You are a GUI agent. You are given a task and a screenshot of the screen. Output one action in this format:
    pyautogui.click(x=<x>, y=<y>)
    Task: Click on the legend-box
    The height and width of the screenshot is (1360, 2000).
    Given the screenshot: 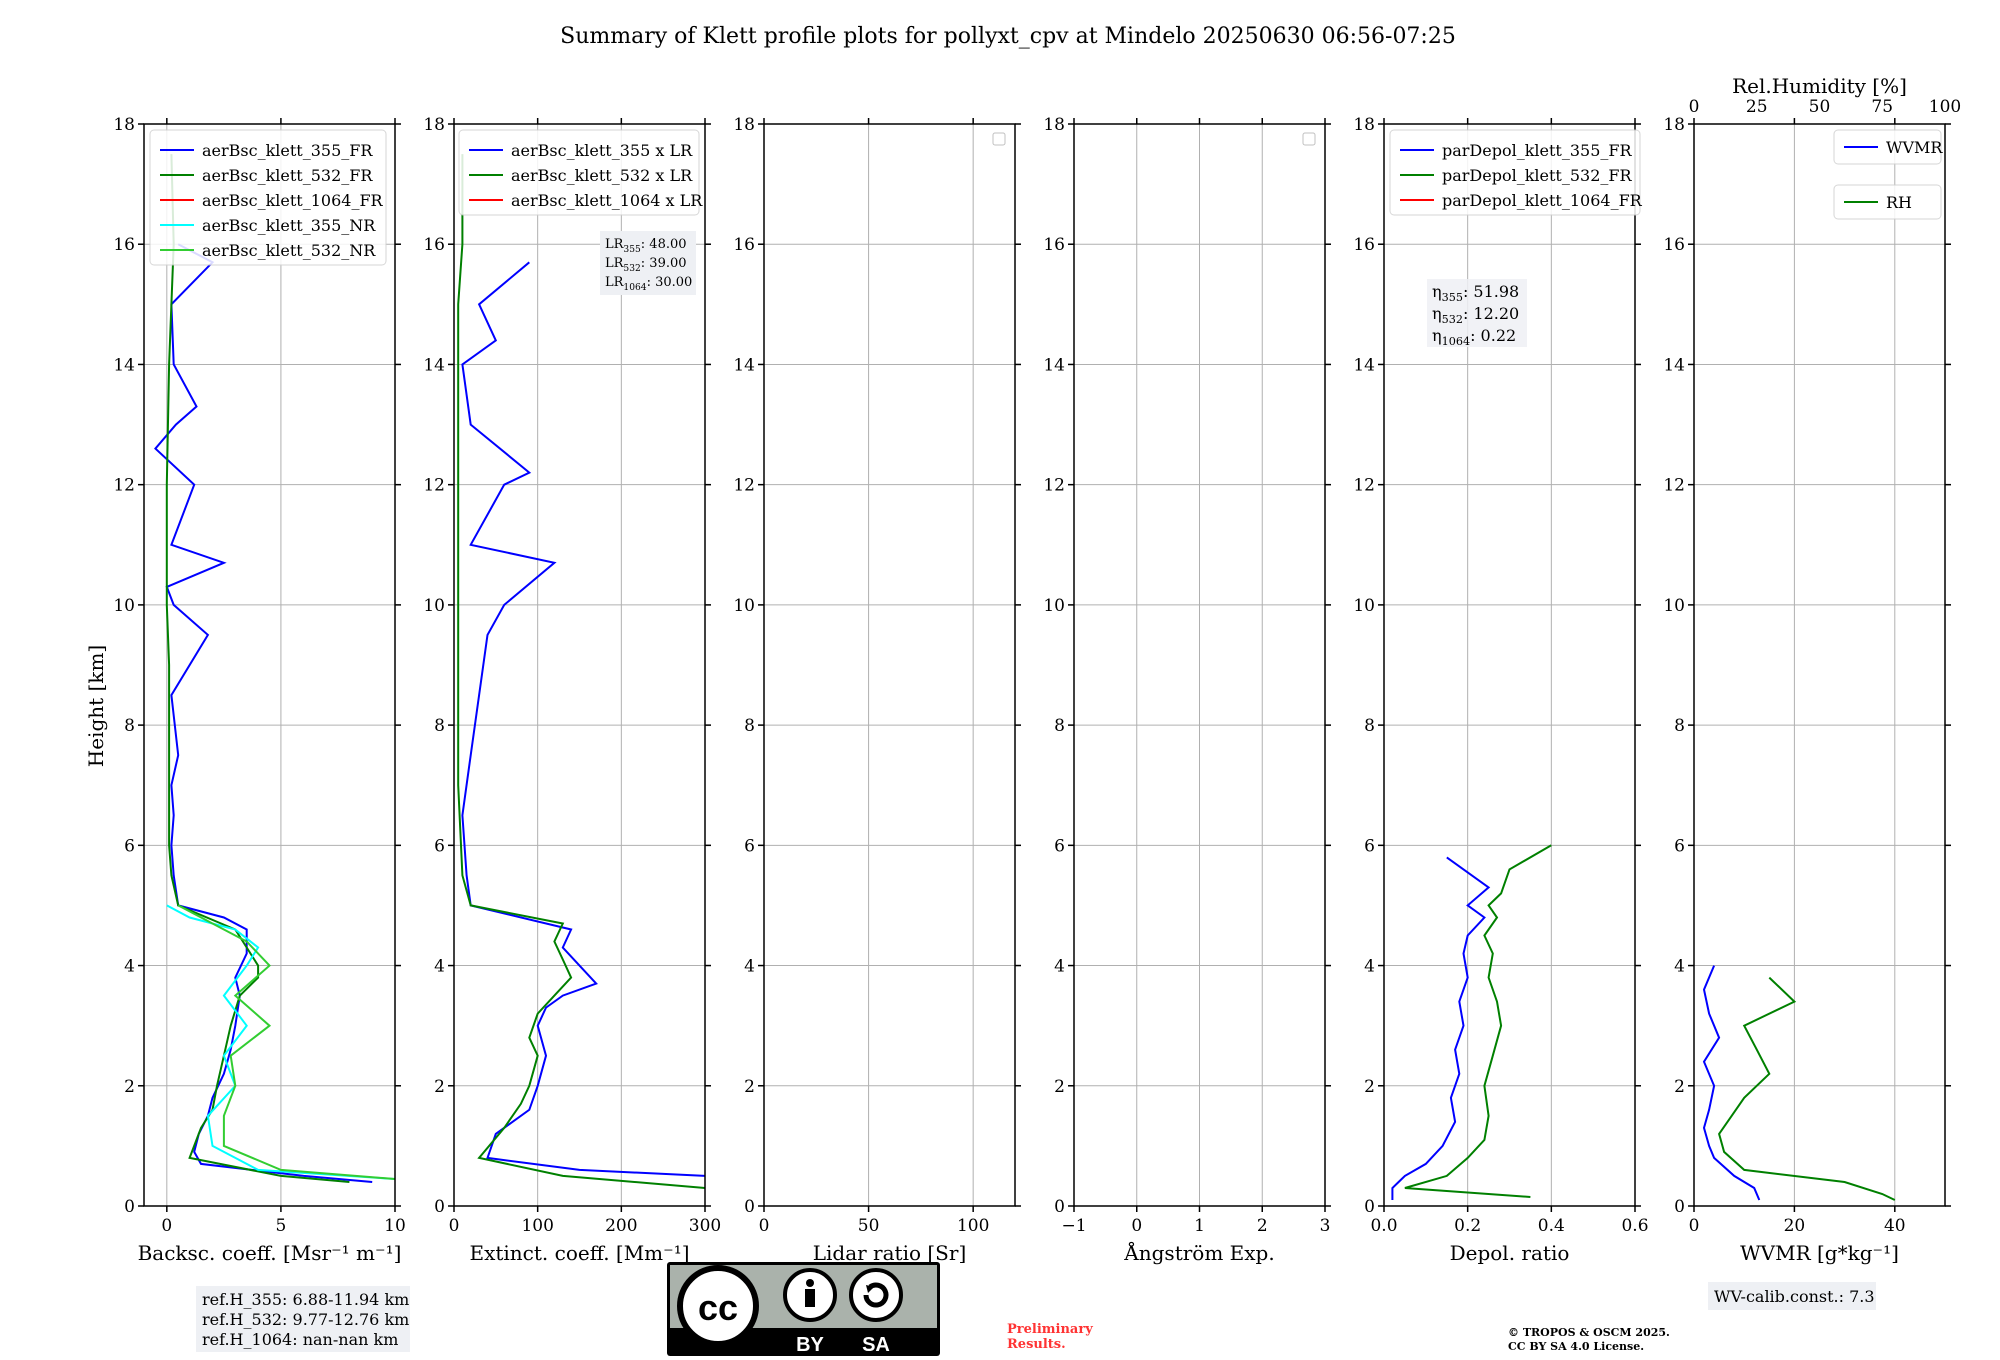 What is the action you would take?
    pyautogui.click(x=1515, y=172)
    